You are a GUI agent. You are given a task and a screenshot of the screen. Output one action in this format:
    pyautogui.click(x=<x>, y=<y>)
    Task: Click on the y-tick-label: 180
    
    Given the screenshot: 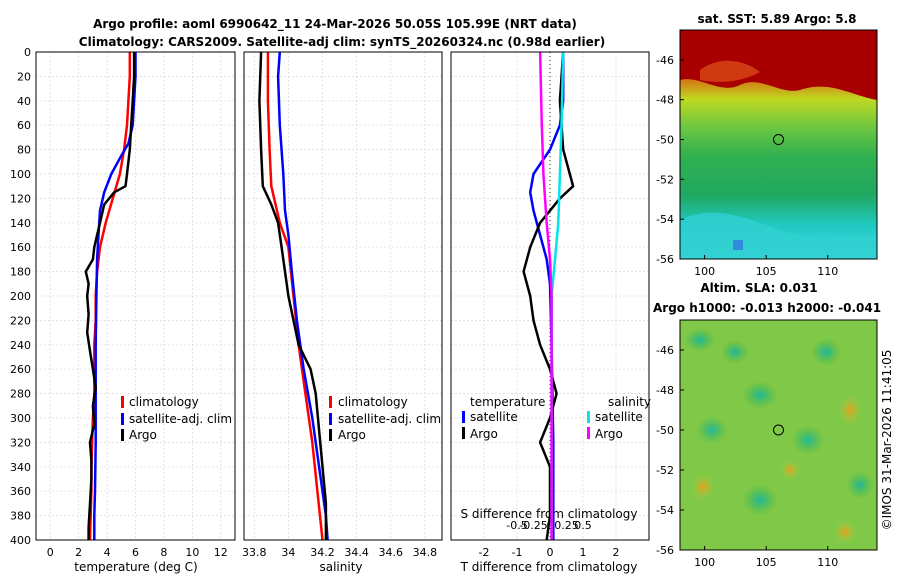 What is the action you would take?
    pyautogui.click(x=20, y=272)
    